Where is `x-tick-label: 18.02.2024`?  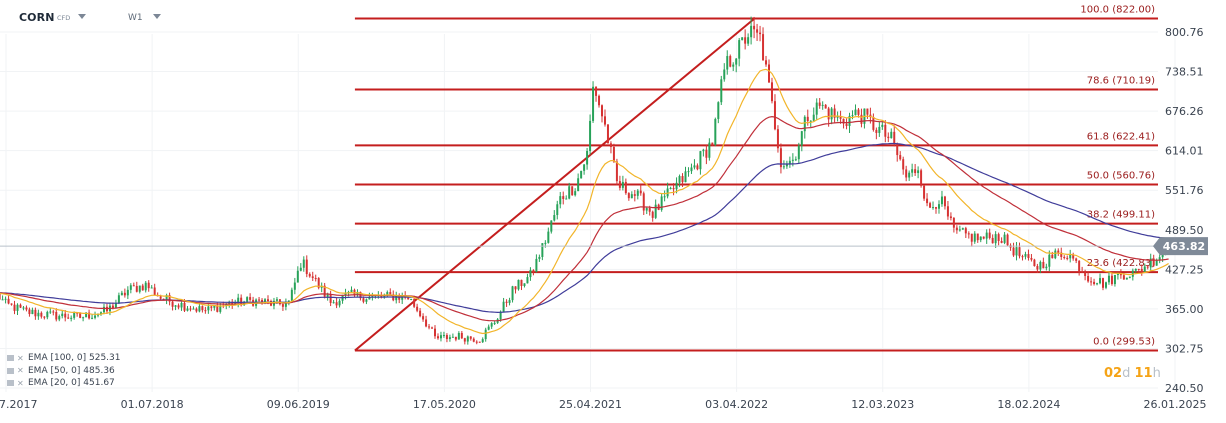 x-tick-label: 18.02.2024 is located at coordinates (1028, 404).